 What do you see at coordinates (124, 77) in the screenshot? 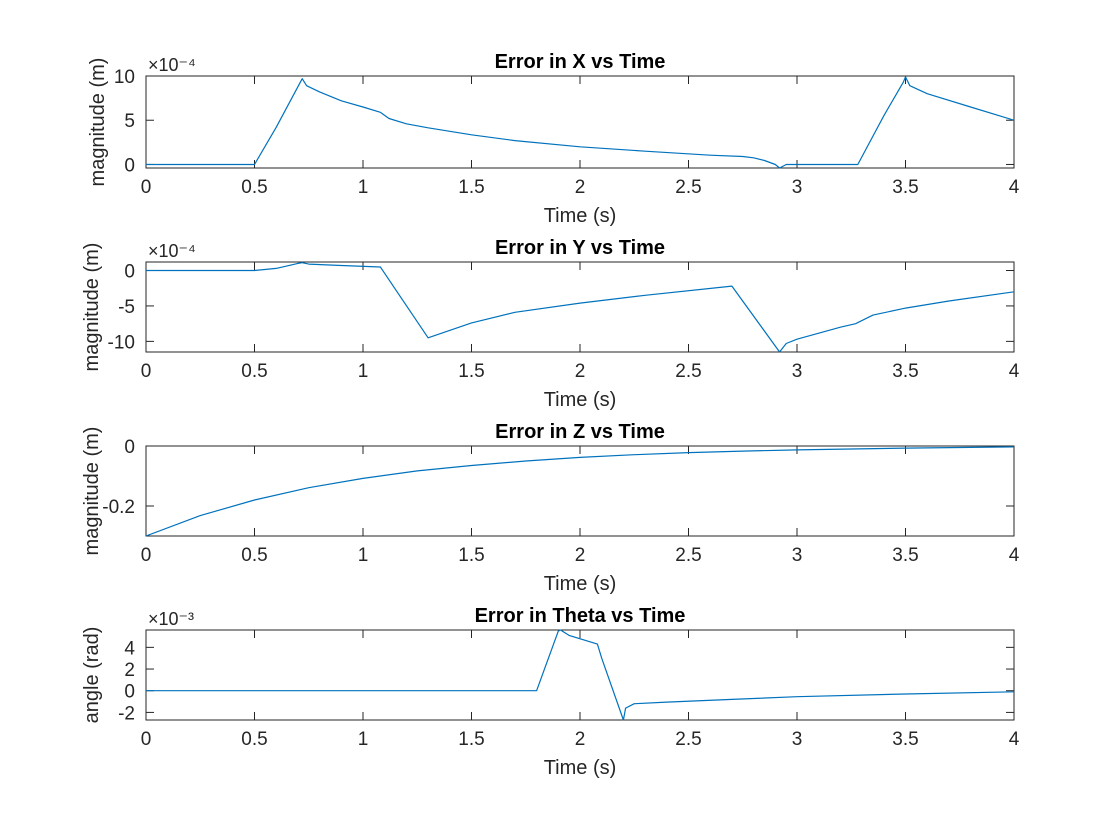
I see `y-tick-label: 10` at bounding box center [124, 77].